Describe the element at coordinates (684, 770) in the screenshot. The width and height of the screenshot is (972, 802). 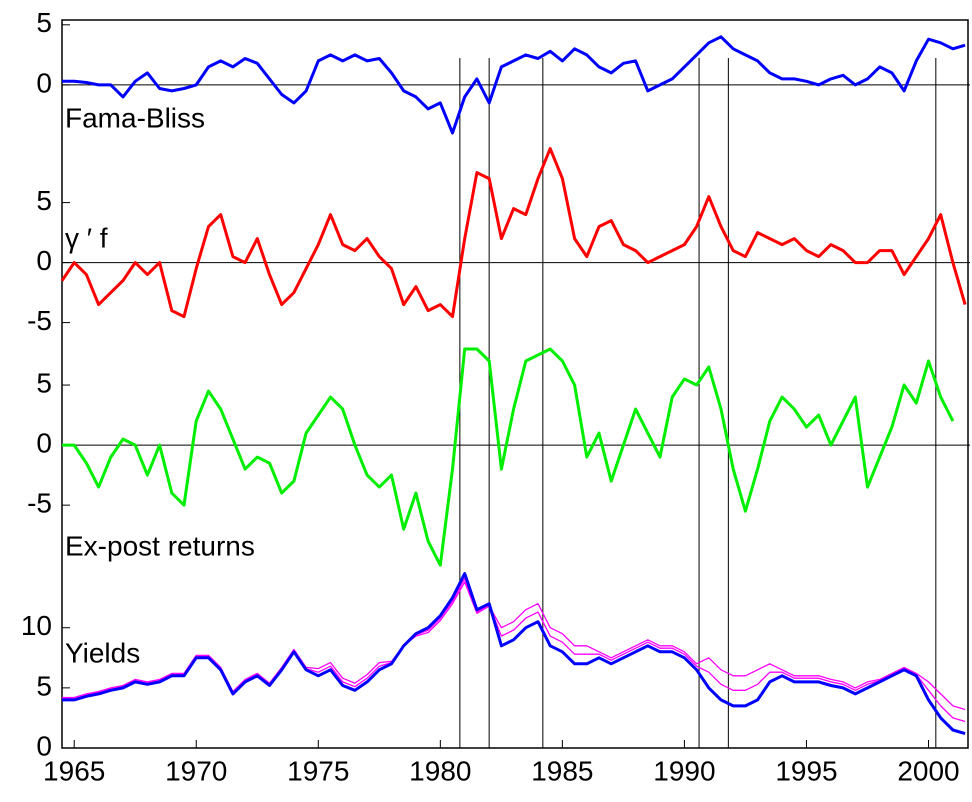
I see `x-tick-label: 1990` at that location.